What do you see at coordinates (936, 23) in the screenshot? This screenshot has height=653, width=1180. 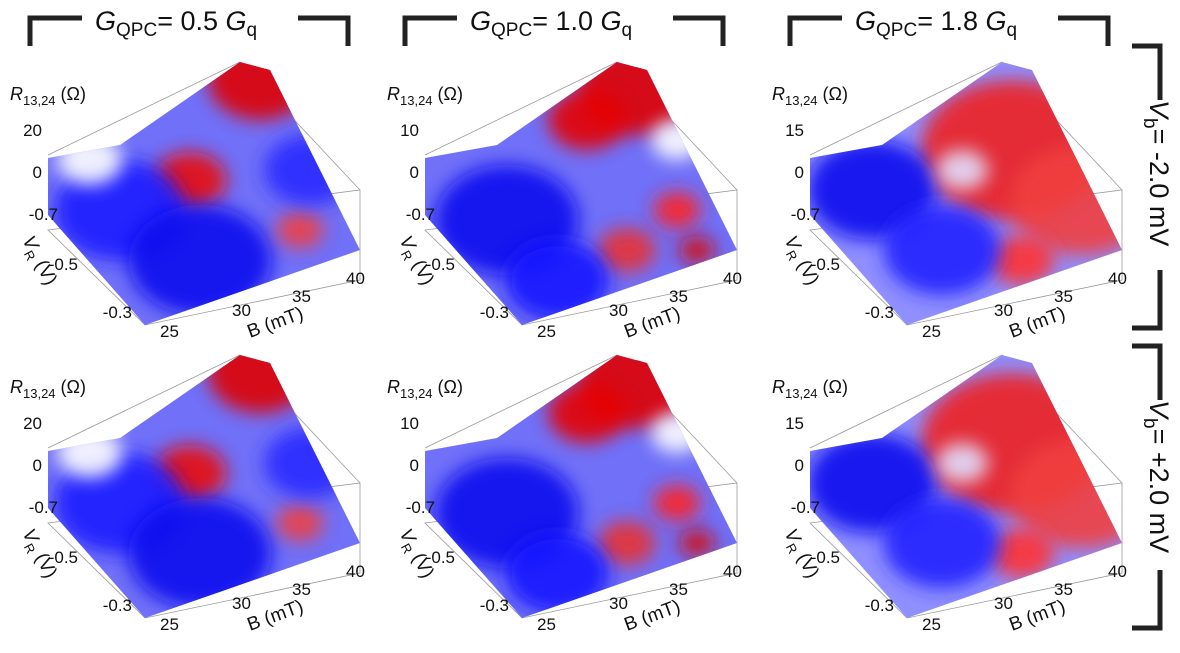 I see `column-header: GQPC= 1.8 Gq` at bounding box center [936, 23].